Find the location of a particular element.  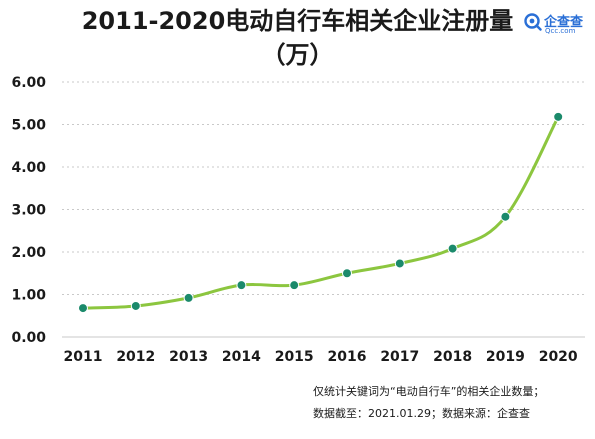

y-tick-label: 0.00 is located at coordinates (28, 338).